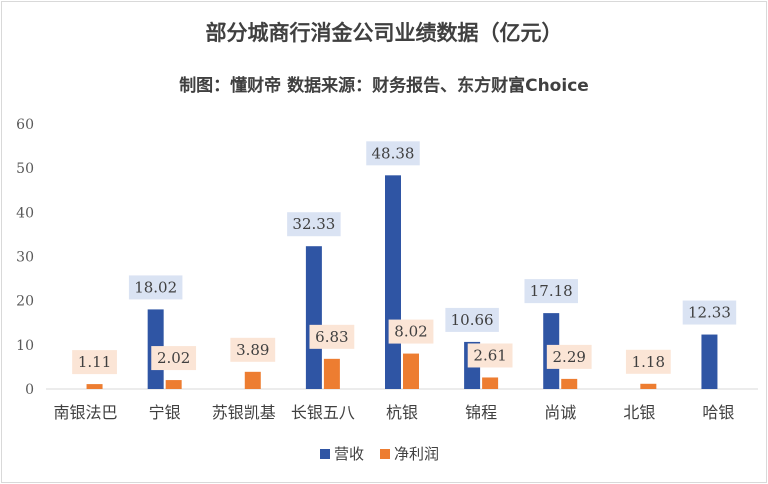  I want to click on data-label: 8.02, so click(410, 332).